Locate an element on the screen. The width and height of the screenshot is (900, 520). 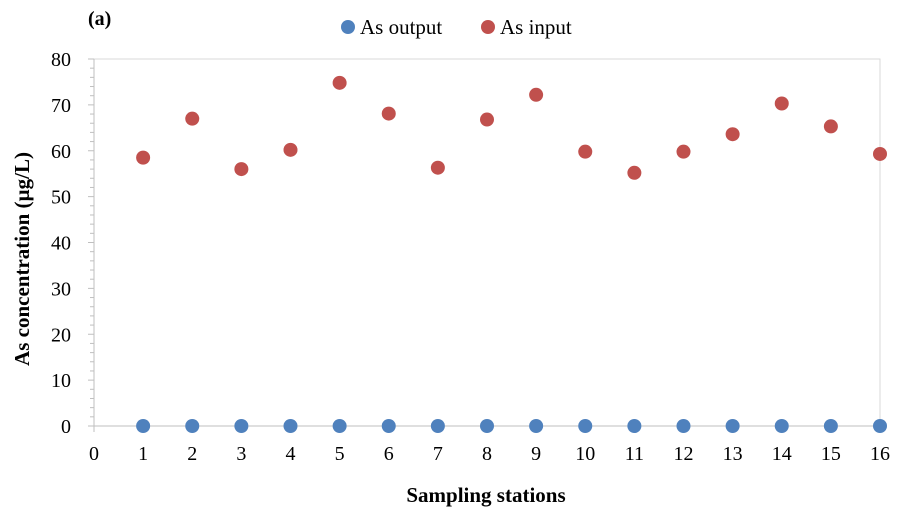
x-tick-label: 7 is located at coordinates (438, 454).